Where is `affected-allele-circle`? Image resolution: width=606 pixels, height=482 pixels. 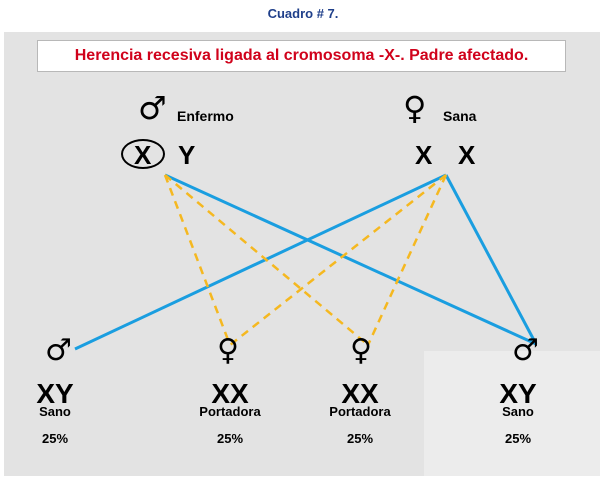
affected-allele-circle is located at coordinates (143, 154).